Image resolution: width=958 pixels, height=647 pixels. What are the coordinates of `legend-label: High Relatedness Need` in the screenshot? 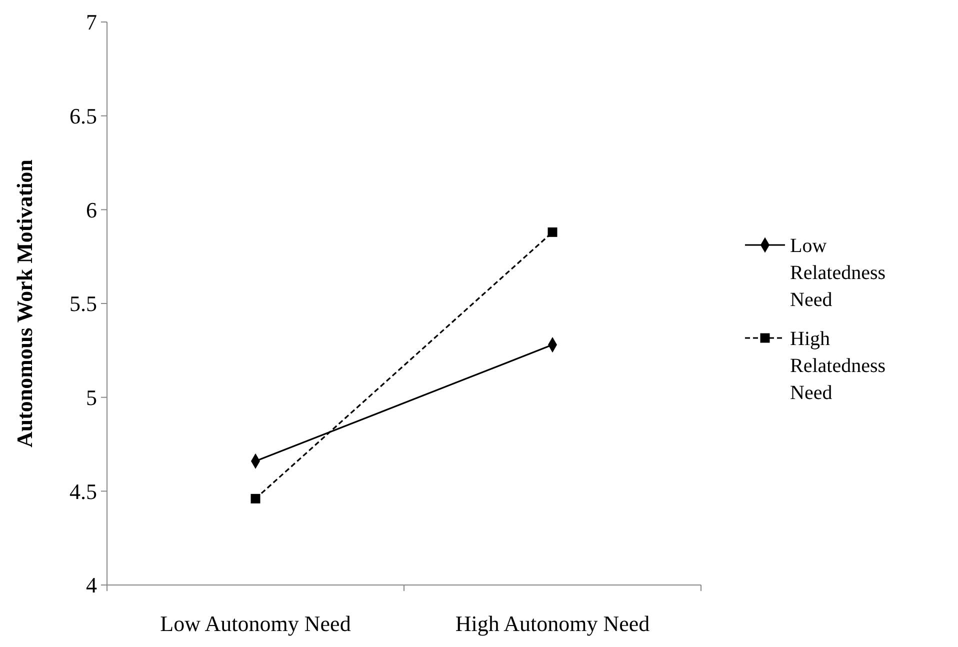 It's located at (838, 366).